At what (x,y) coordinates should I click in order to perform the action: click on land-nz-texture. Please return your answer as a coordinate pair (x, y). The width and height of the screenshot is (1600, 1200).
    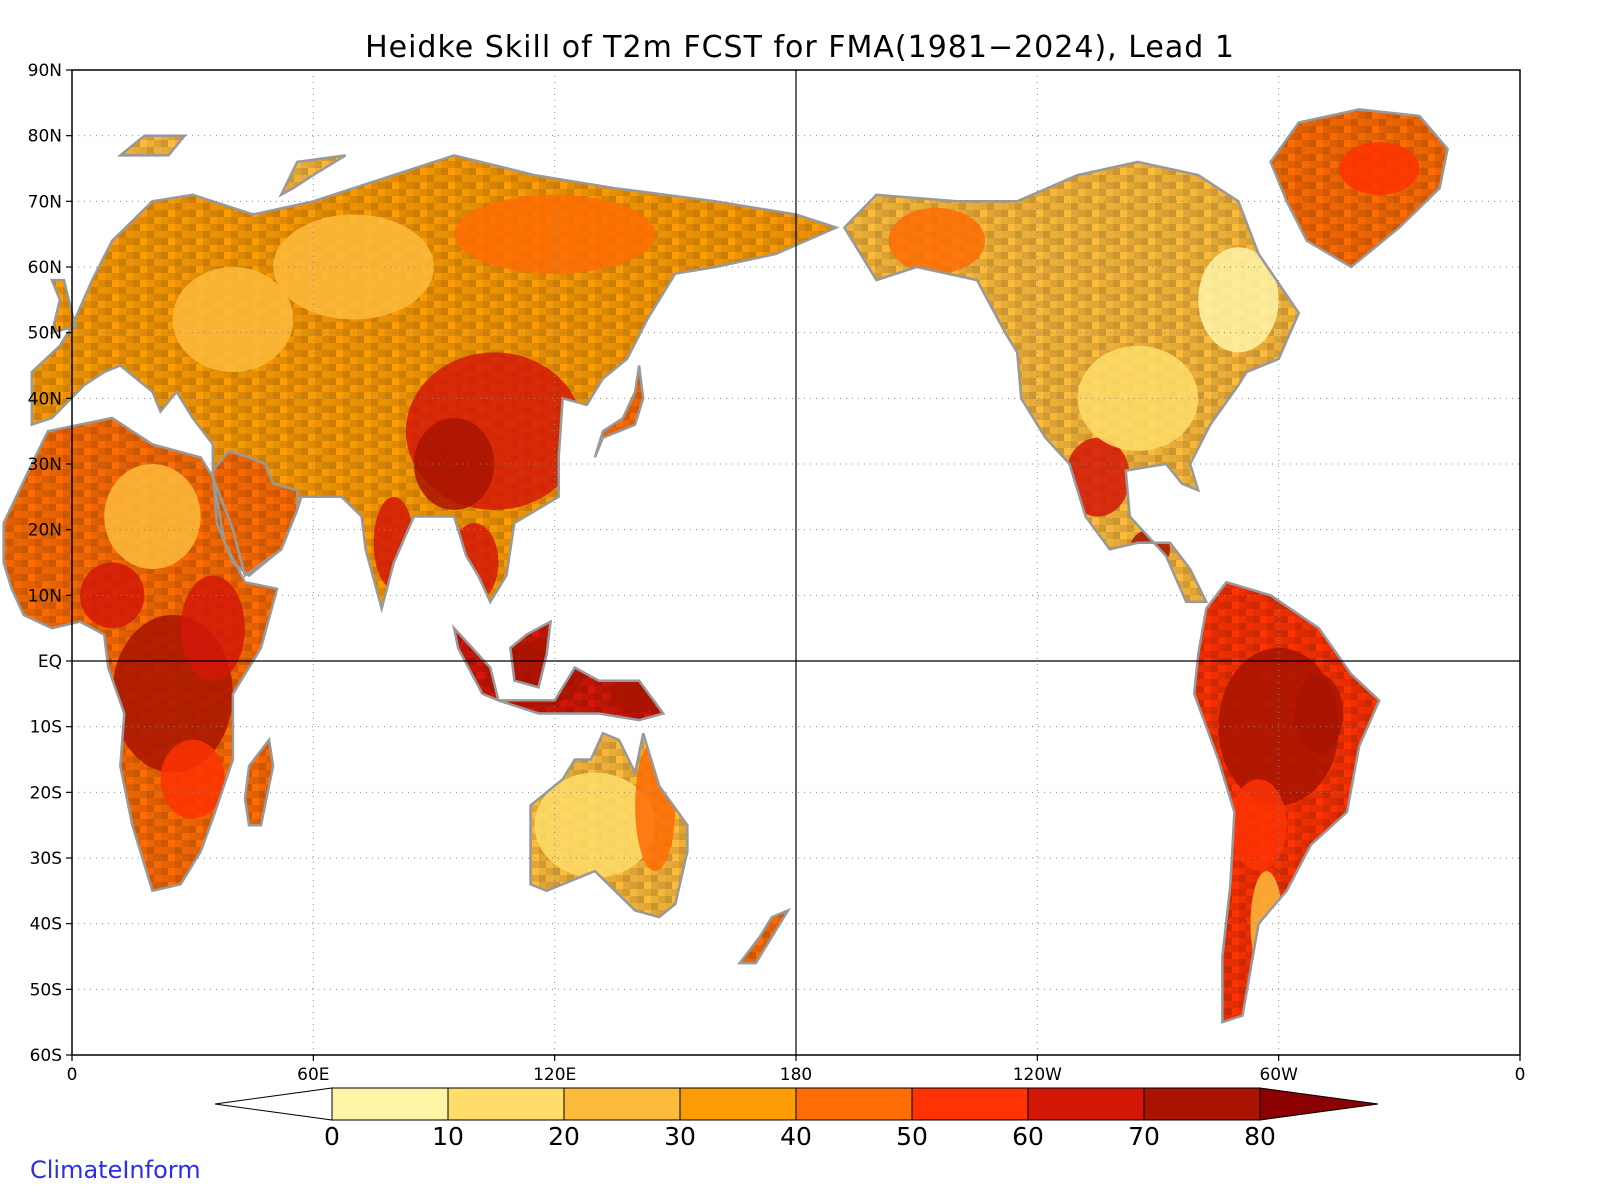
    Looking at the image, I should click on (763, 937).